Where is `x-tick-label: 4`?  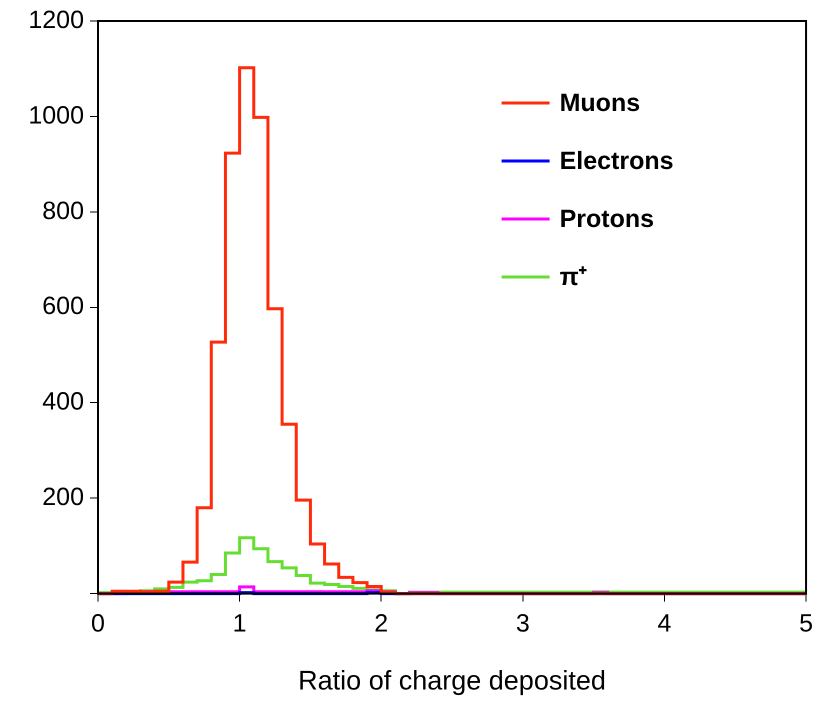 x-tick-label: 4 is located at coordinates (664, 623).